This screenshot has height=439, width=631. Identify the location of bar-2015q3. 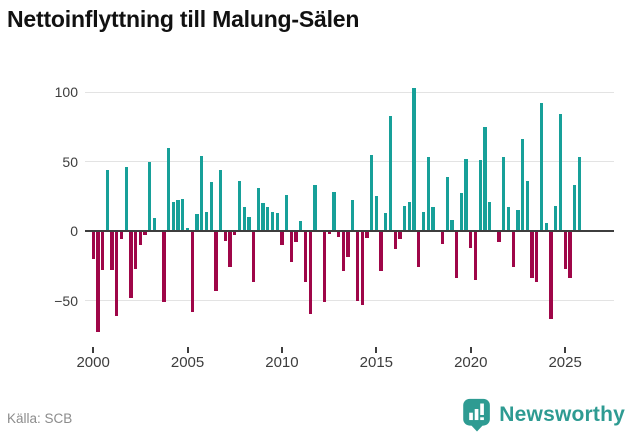
(386, 221).